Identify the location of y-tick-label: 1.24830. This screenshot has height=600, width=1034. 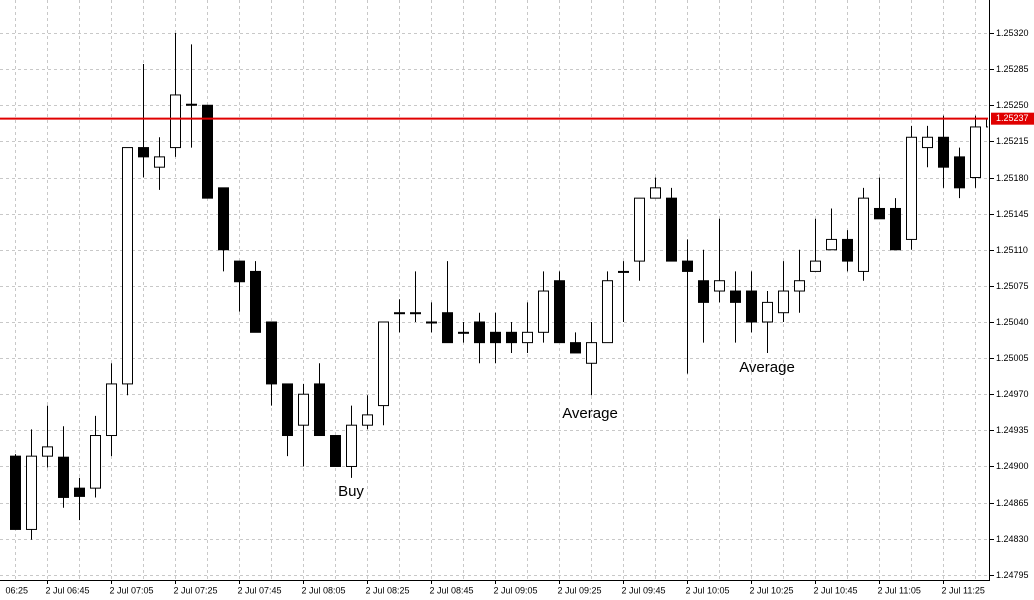
(1012, 539).